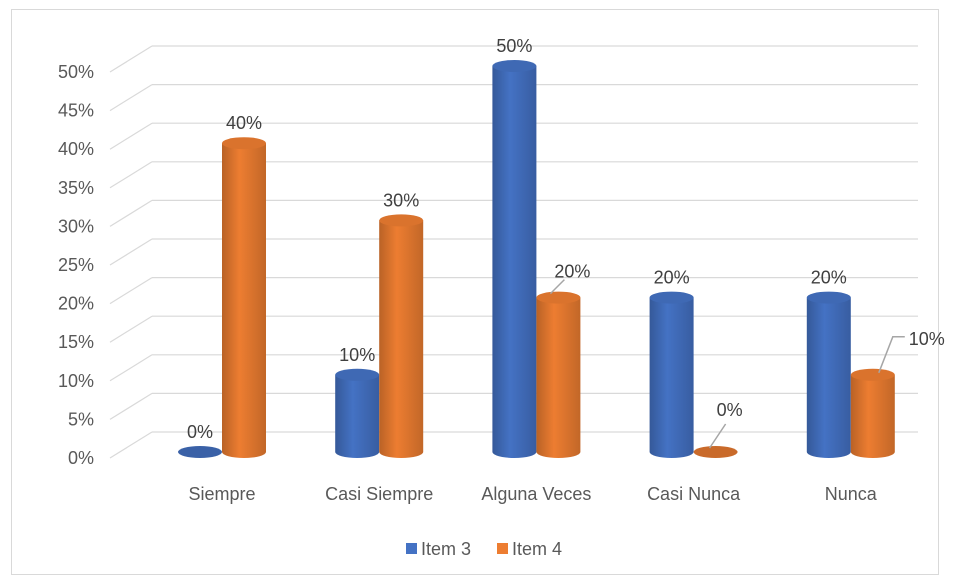 Image resolution: width=956 pixels, height=582 pixels. What do you see at coordinates (76, 226) in the screenshot?
I see `y-tick-label: 30%` at bounding box center [76, 226].